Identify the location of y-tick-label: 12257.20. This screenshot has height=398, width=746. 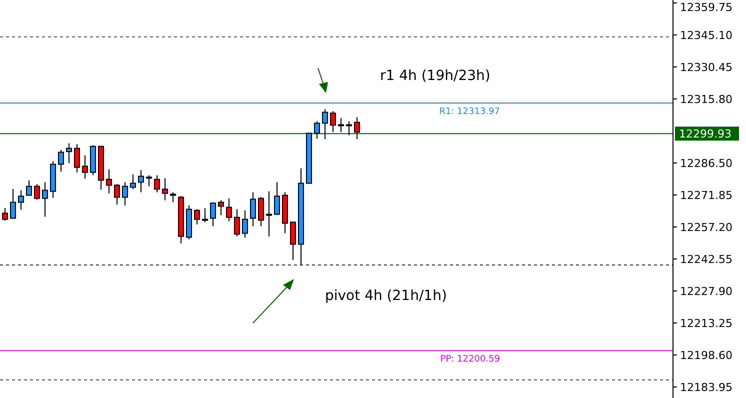
(706, 227).